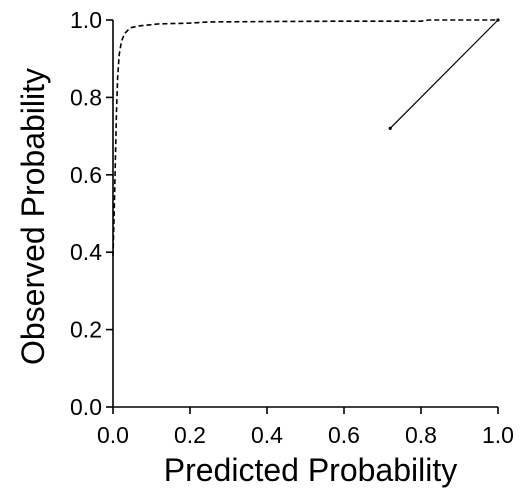  I want to click on y-tick-label: 1.0, so click(86, 20).